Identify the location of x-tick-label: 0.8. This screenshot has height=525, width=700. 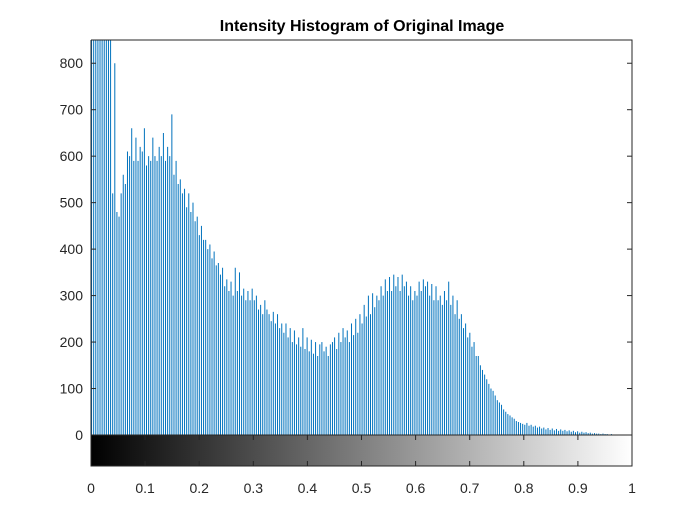
(524, 488).